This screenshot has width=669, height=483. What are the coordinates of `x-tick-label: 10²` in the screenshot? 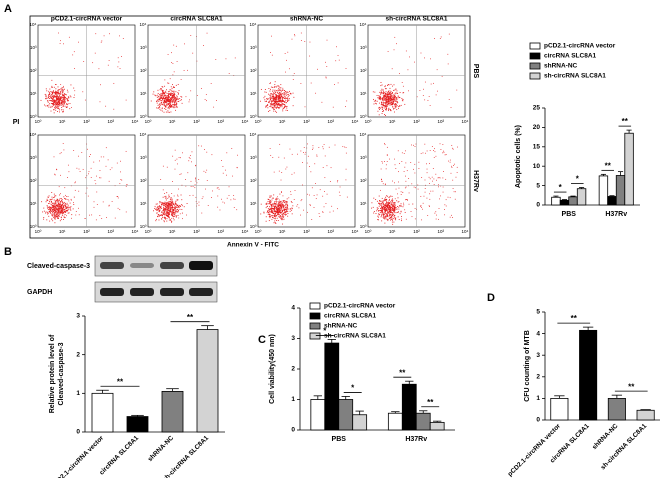 It's located at (306, 121).